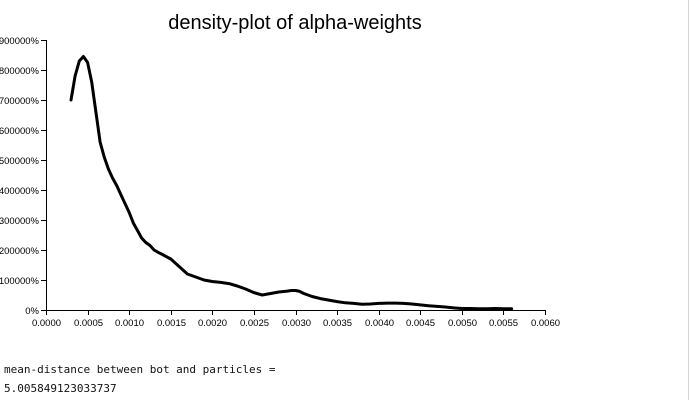  Describe the element at coordinates (254, 323) in the screenshot. I see `x-tick-label: 0.0025` at that location.